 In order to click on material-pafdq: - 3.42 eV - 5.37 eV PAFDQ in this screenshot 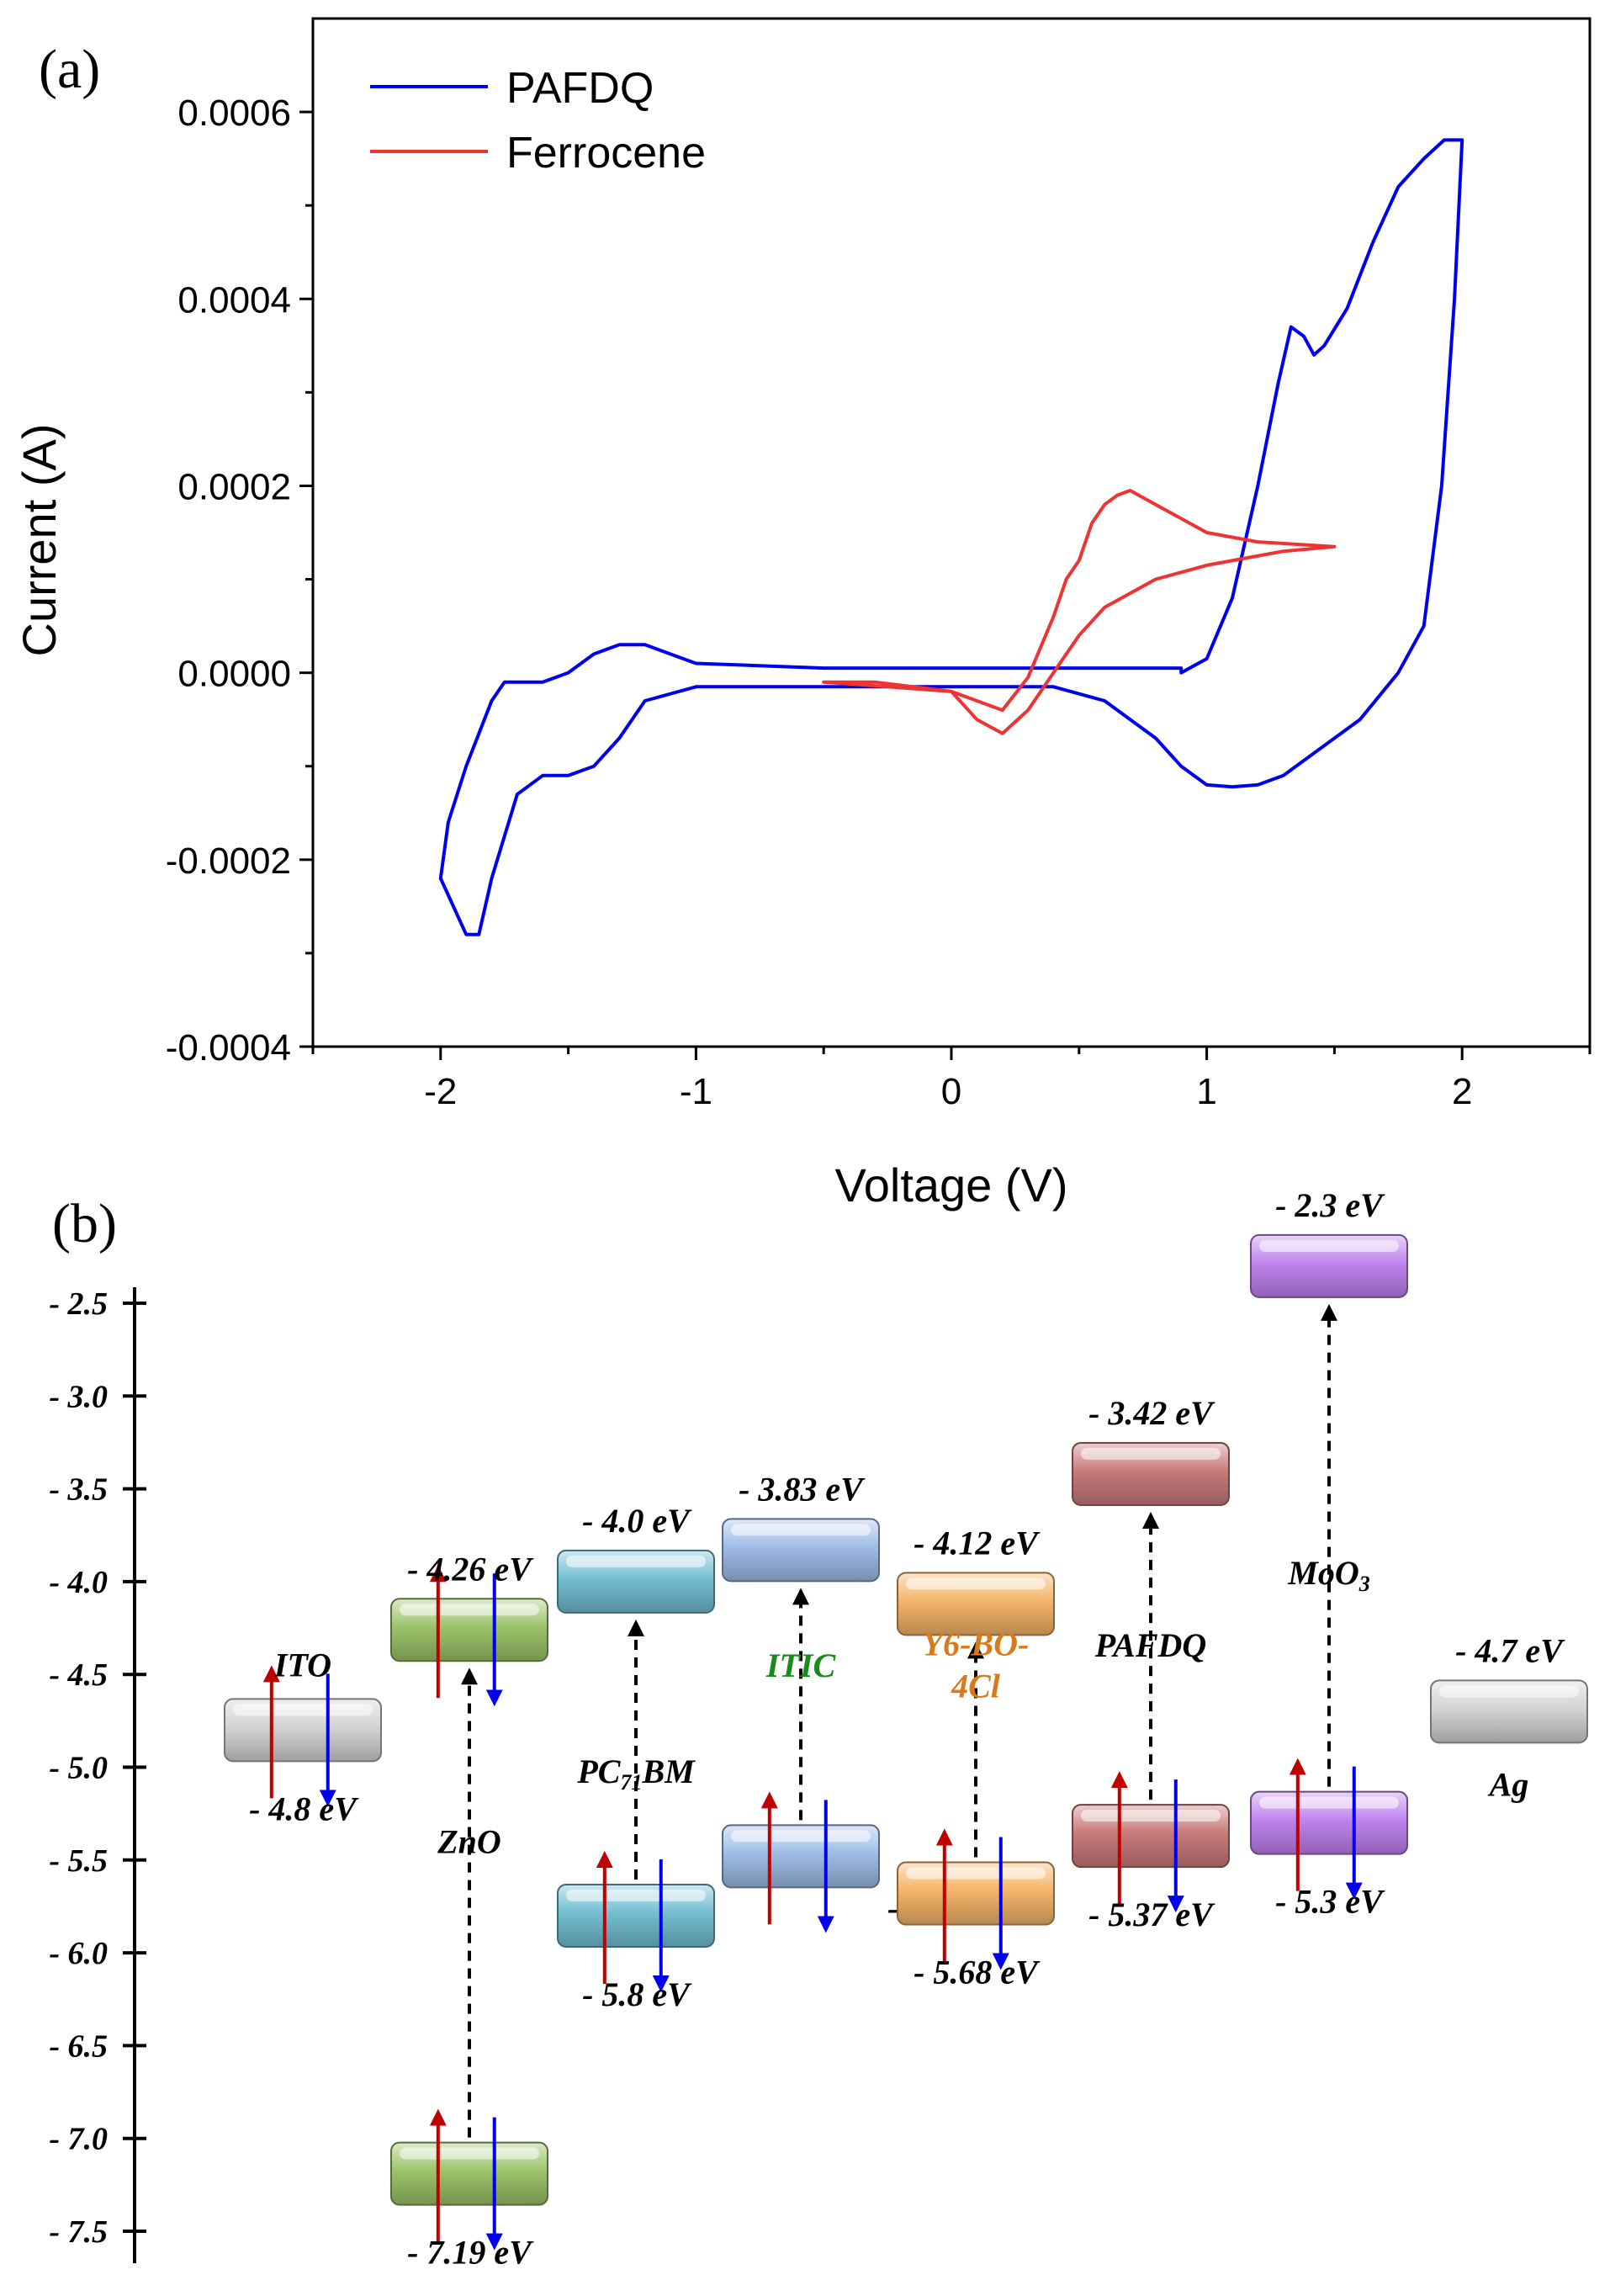, I will do `click(1151, 1664)`.